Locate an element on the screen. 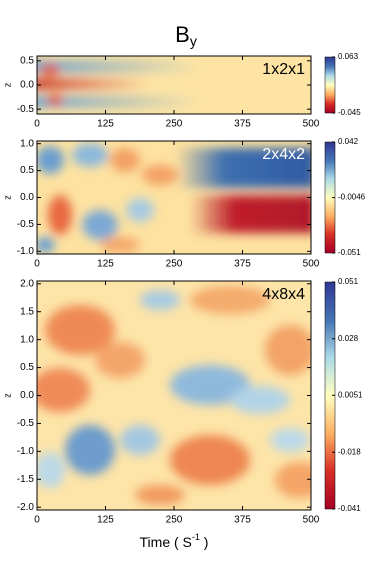 The height and width of the screenshot is (566, 374). colorbar-tick-label: -0.051 is located at coordinates (349, 252).